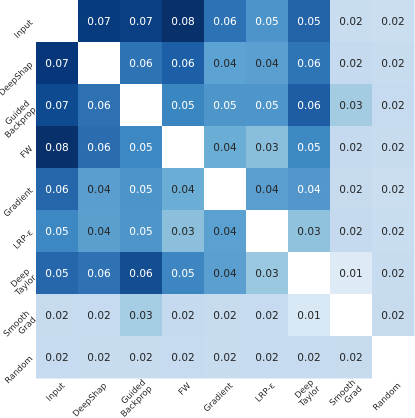 This screenshot has width=415, height=418. I want to click on heatmap-cell-deepshap-deep-taylor, so click(309, 63).